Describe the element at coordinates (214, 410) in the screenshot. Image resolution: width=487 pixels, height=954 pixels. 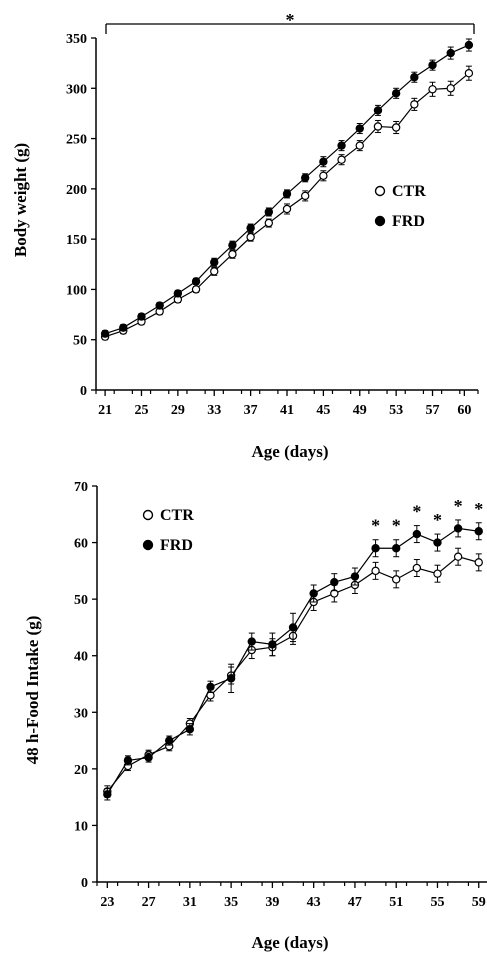
I see `chart1-x-tick-label: 33` at that location.